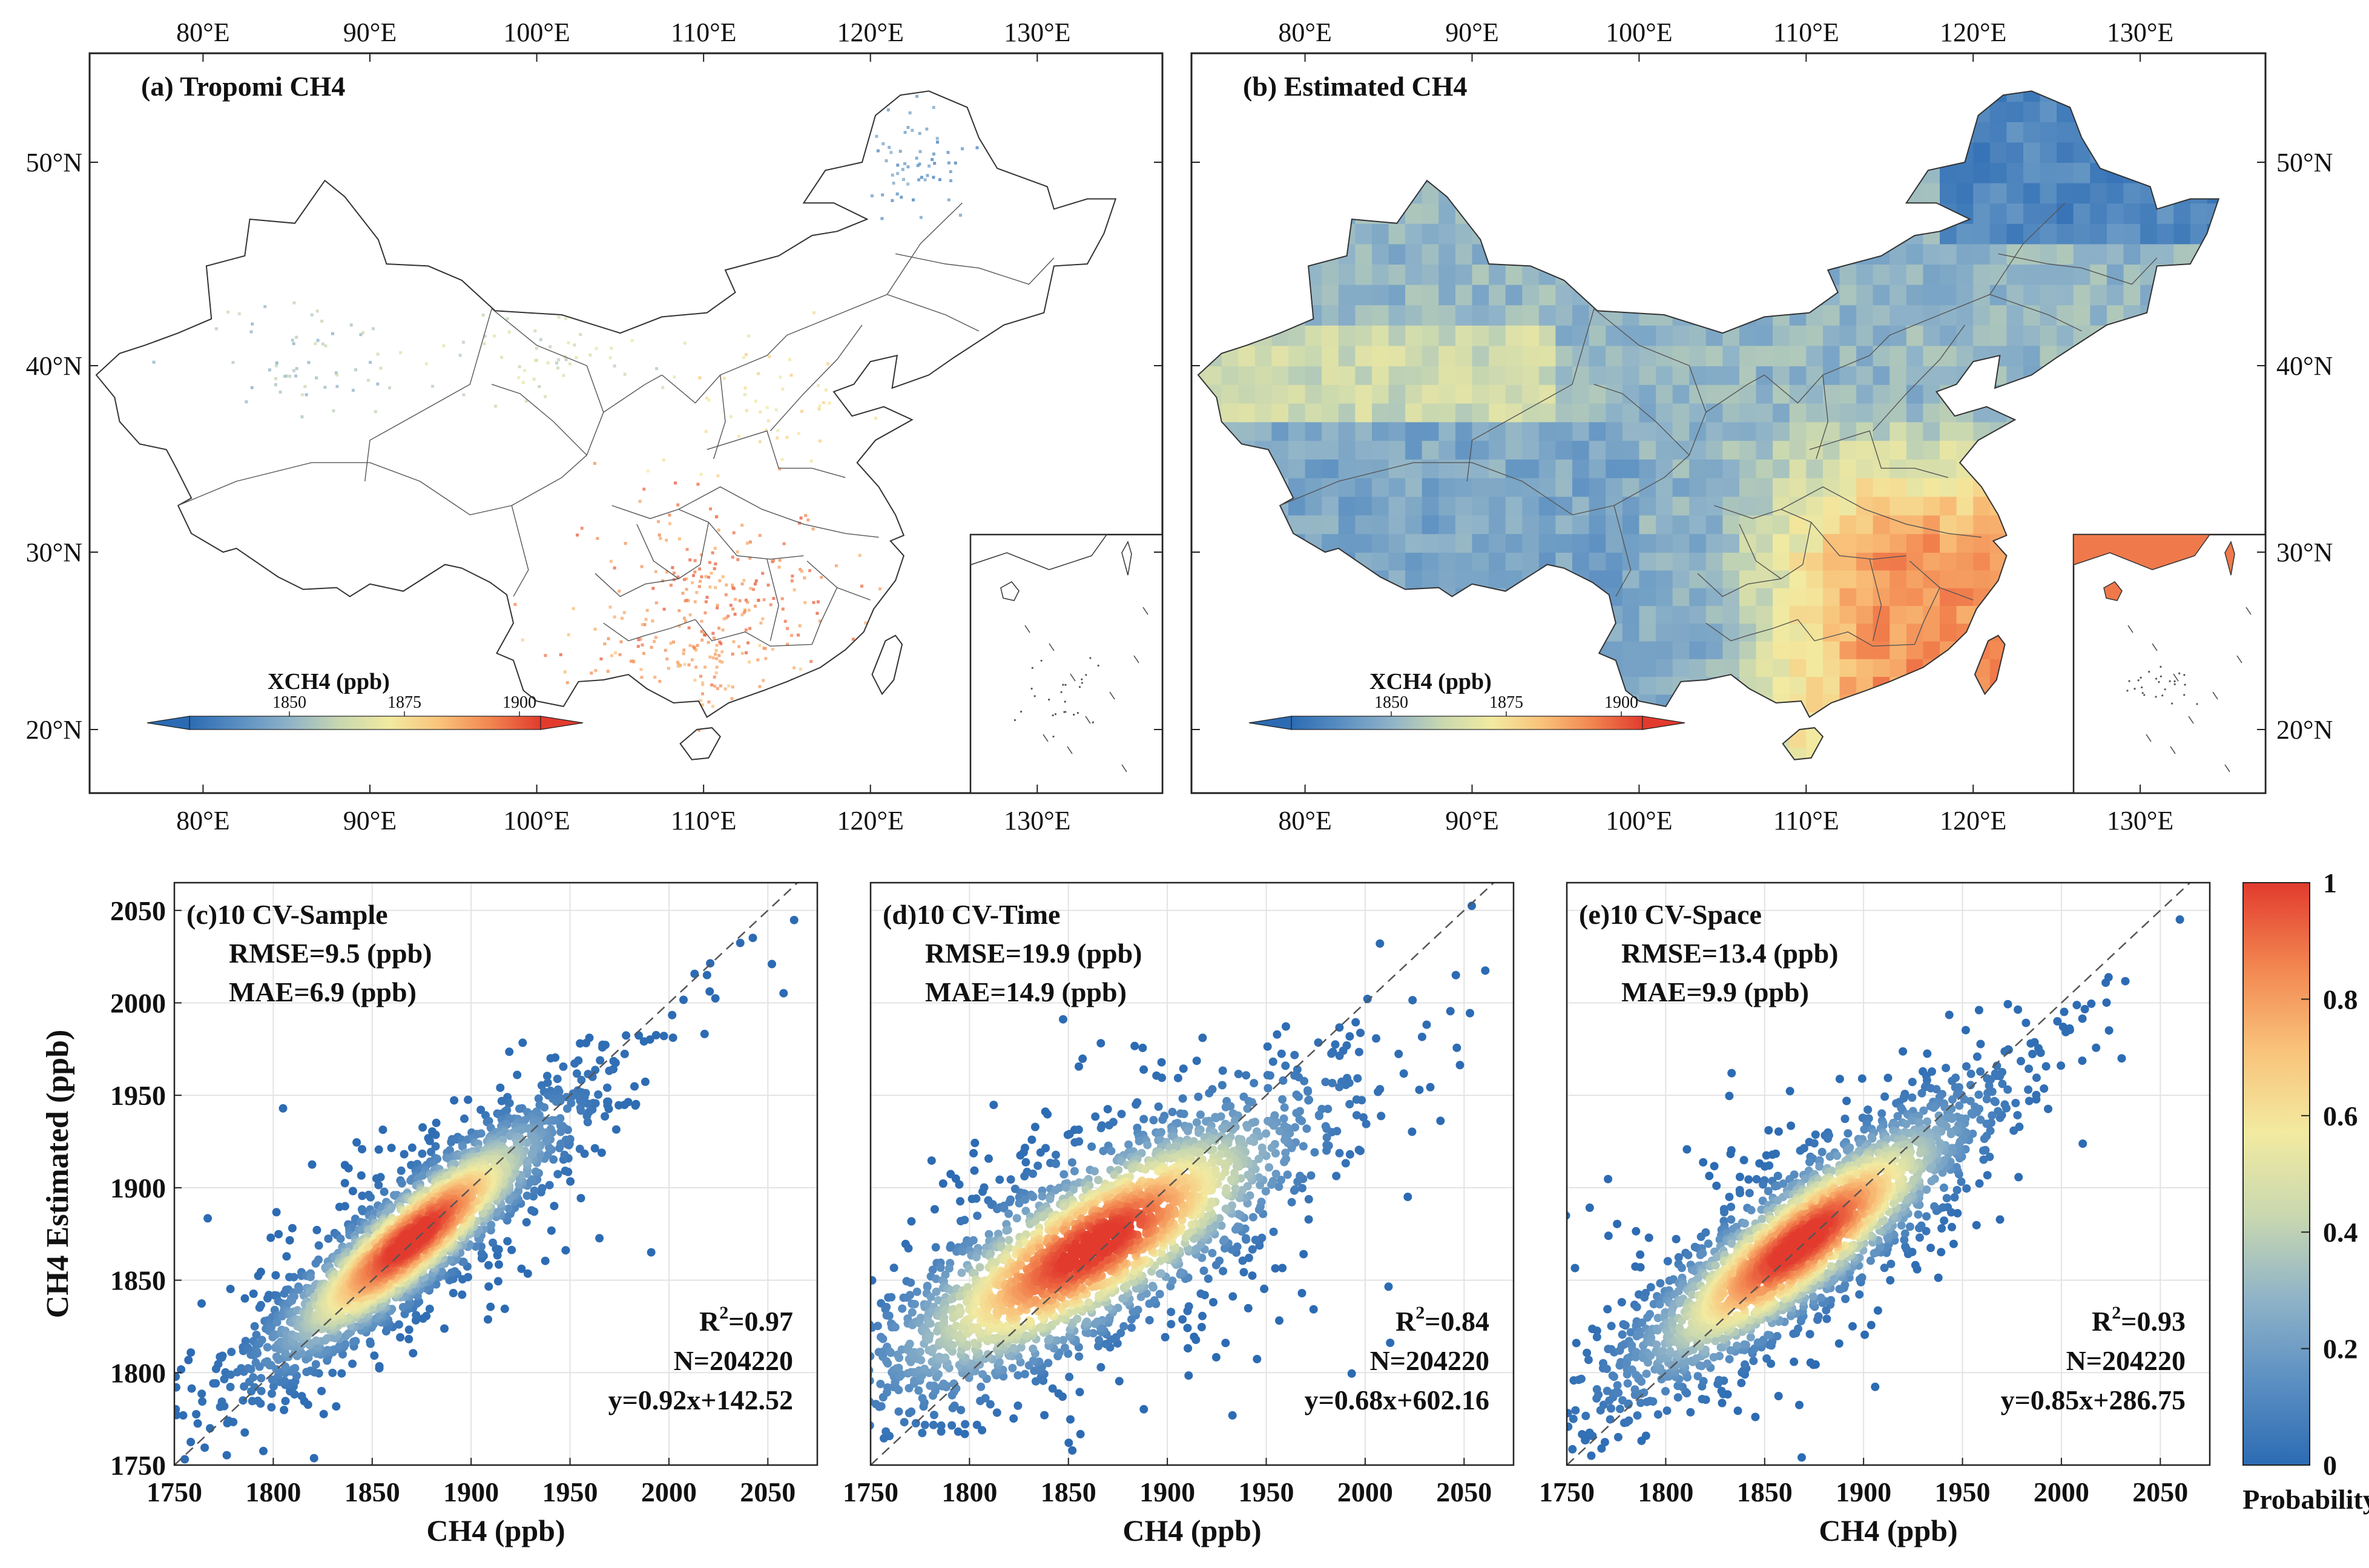 Image resolution: width=2369 pixels, height=1568 pixels. Describe the element at coordinates (2340, 1232) in the screenshot. I see `probability-tick: 0.4` at that location.